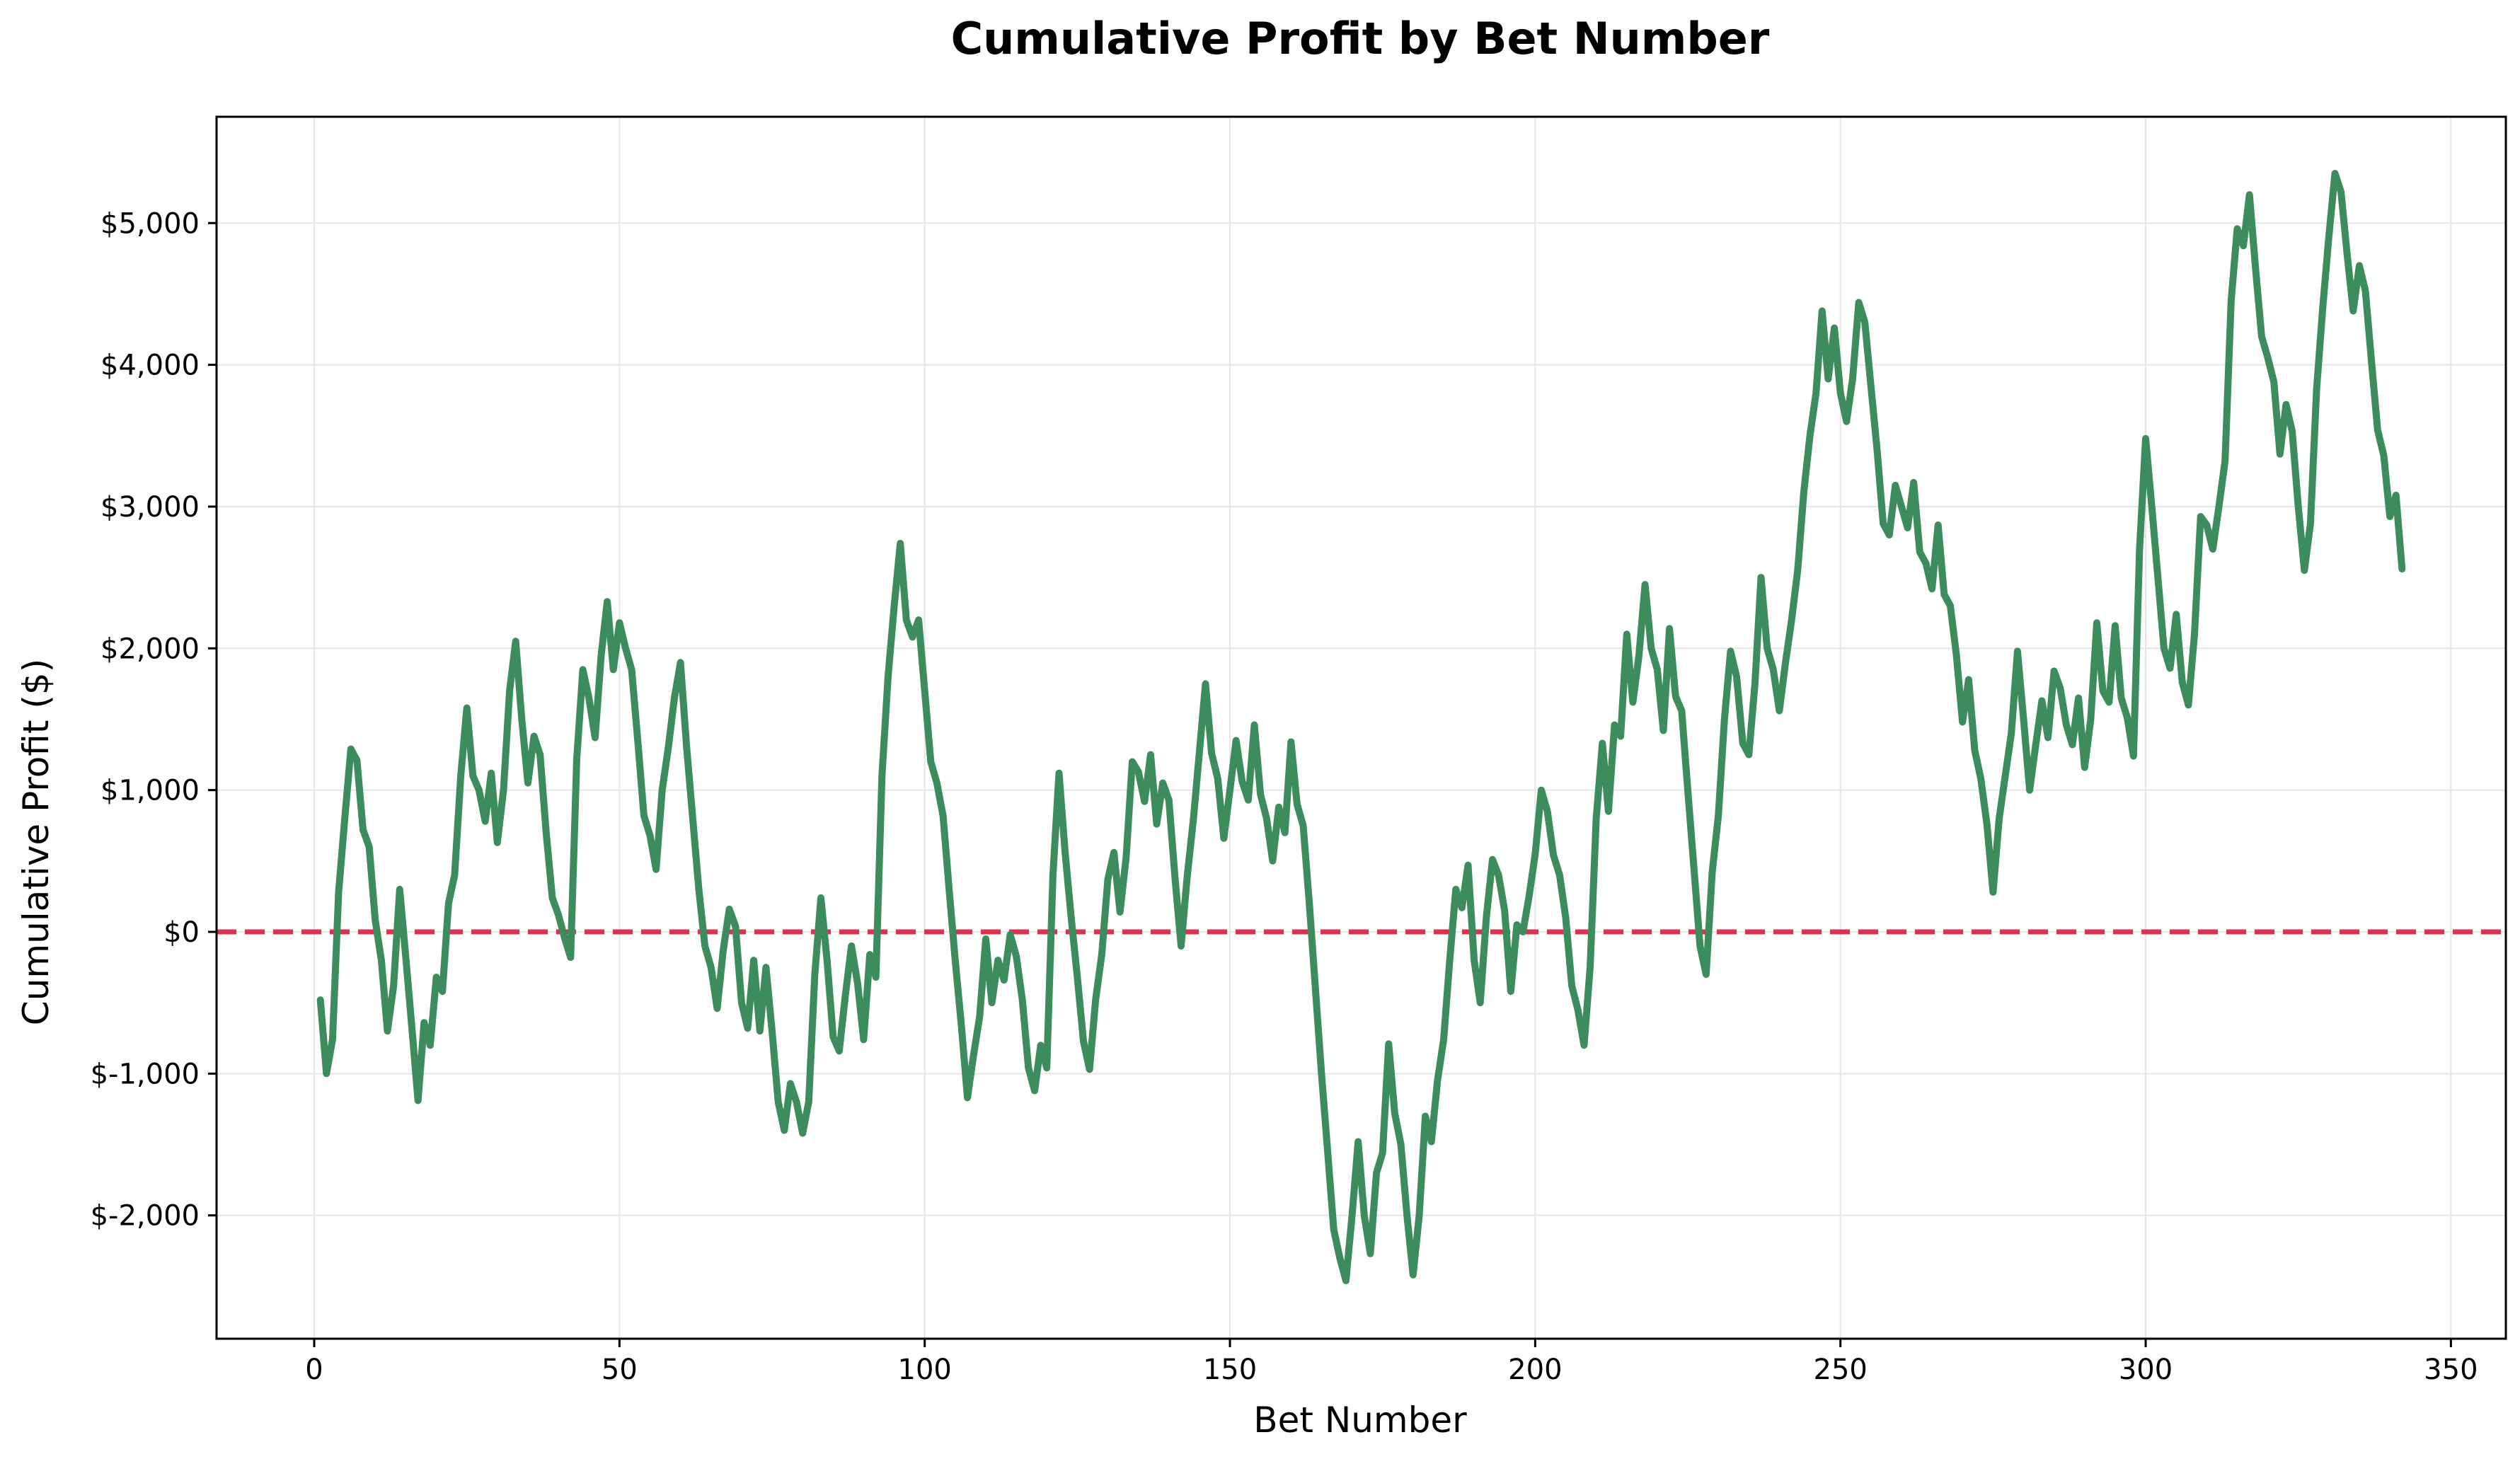  I want to click on x-tick-label: 50, so click(620, 1370).